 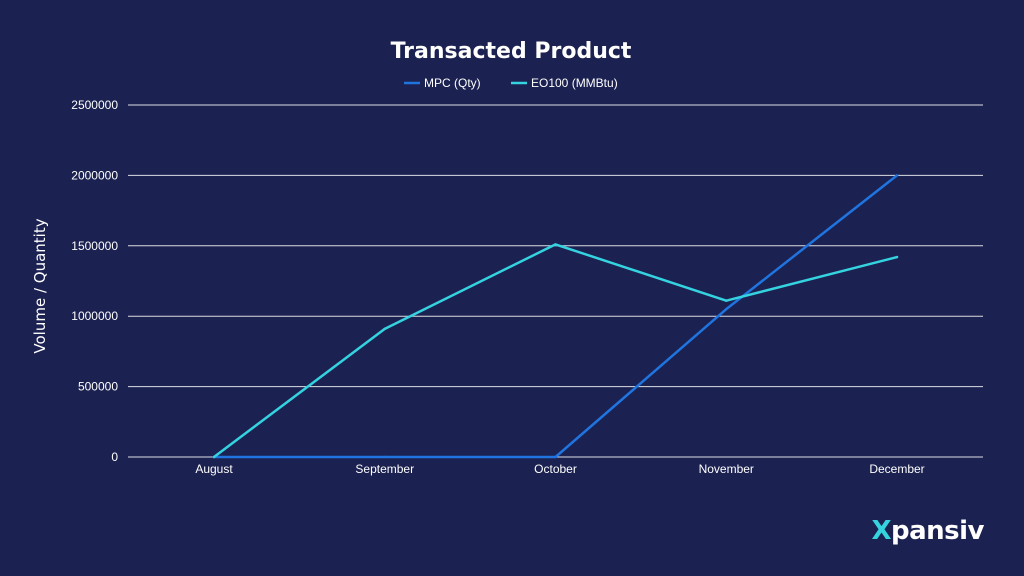 I want to click on logo-wordmark: pansiv, so click(x=937, y=531).